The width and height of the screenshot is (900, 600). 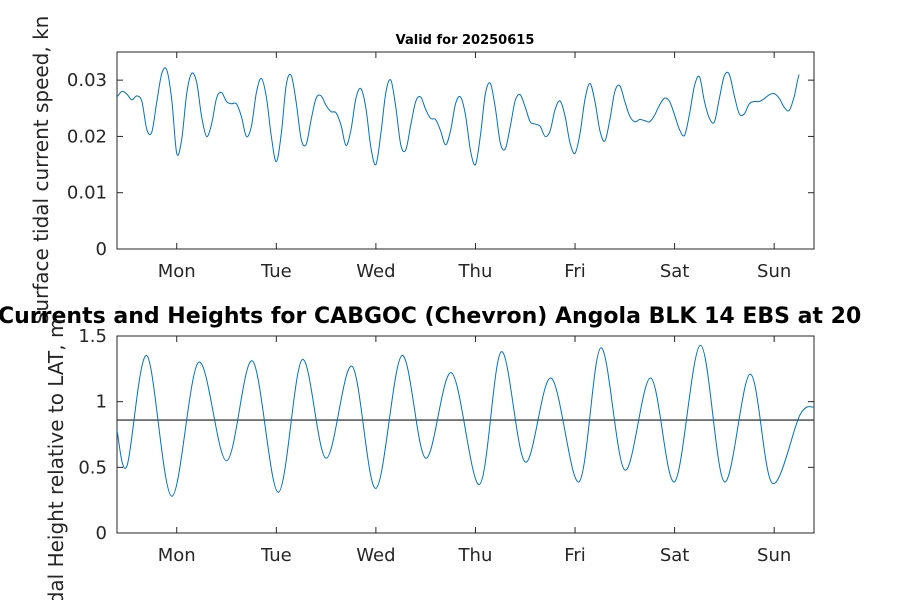 What do you see at coordinates (92, 467) in the screenshot?
I see `height-y-tick-label: 0.5` at bounding box center [92, 467].